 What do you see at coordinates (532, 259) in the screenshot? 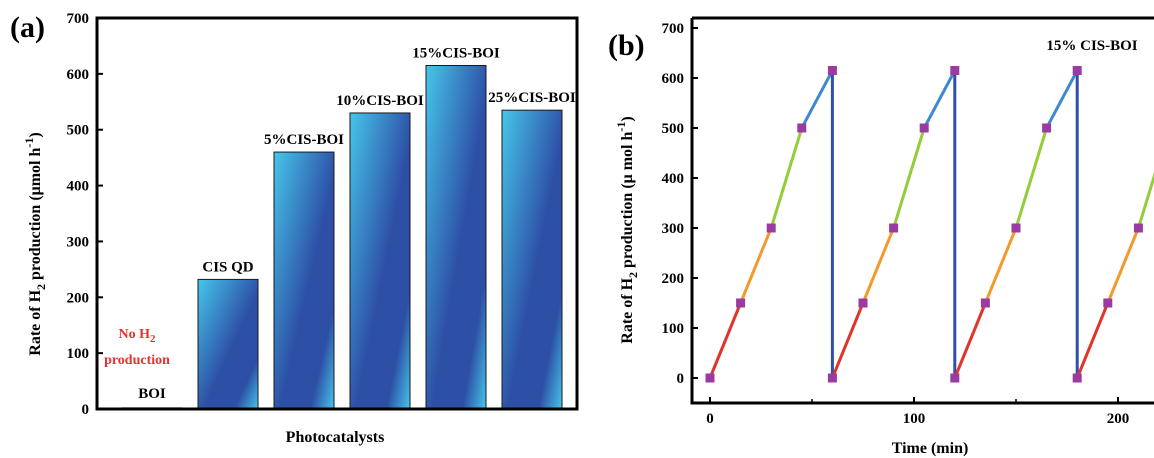
I see `bar-25pctcis-boi` at bounding box center [532, 259].